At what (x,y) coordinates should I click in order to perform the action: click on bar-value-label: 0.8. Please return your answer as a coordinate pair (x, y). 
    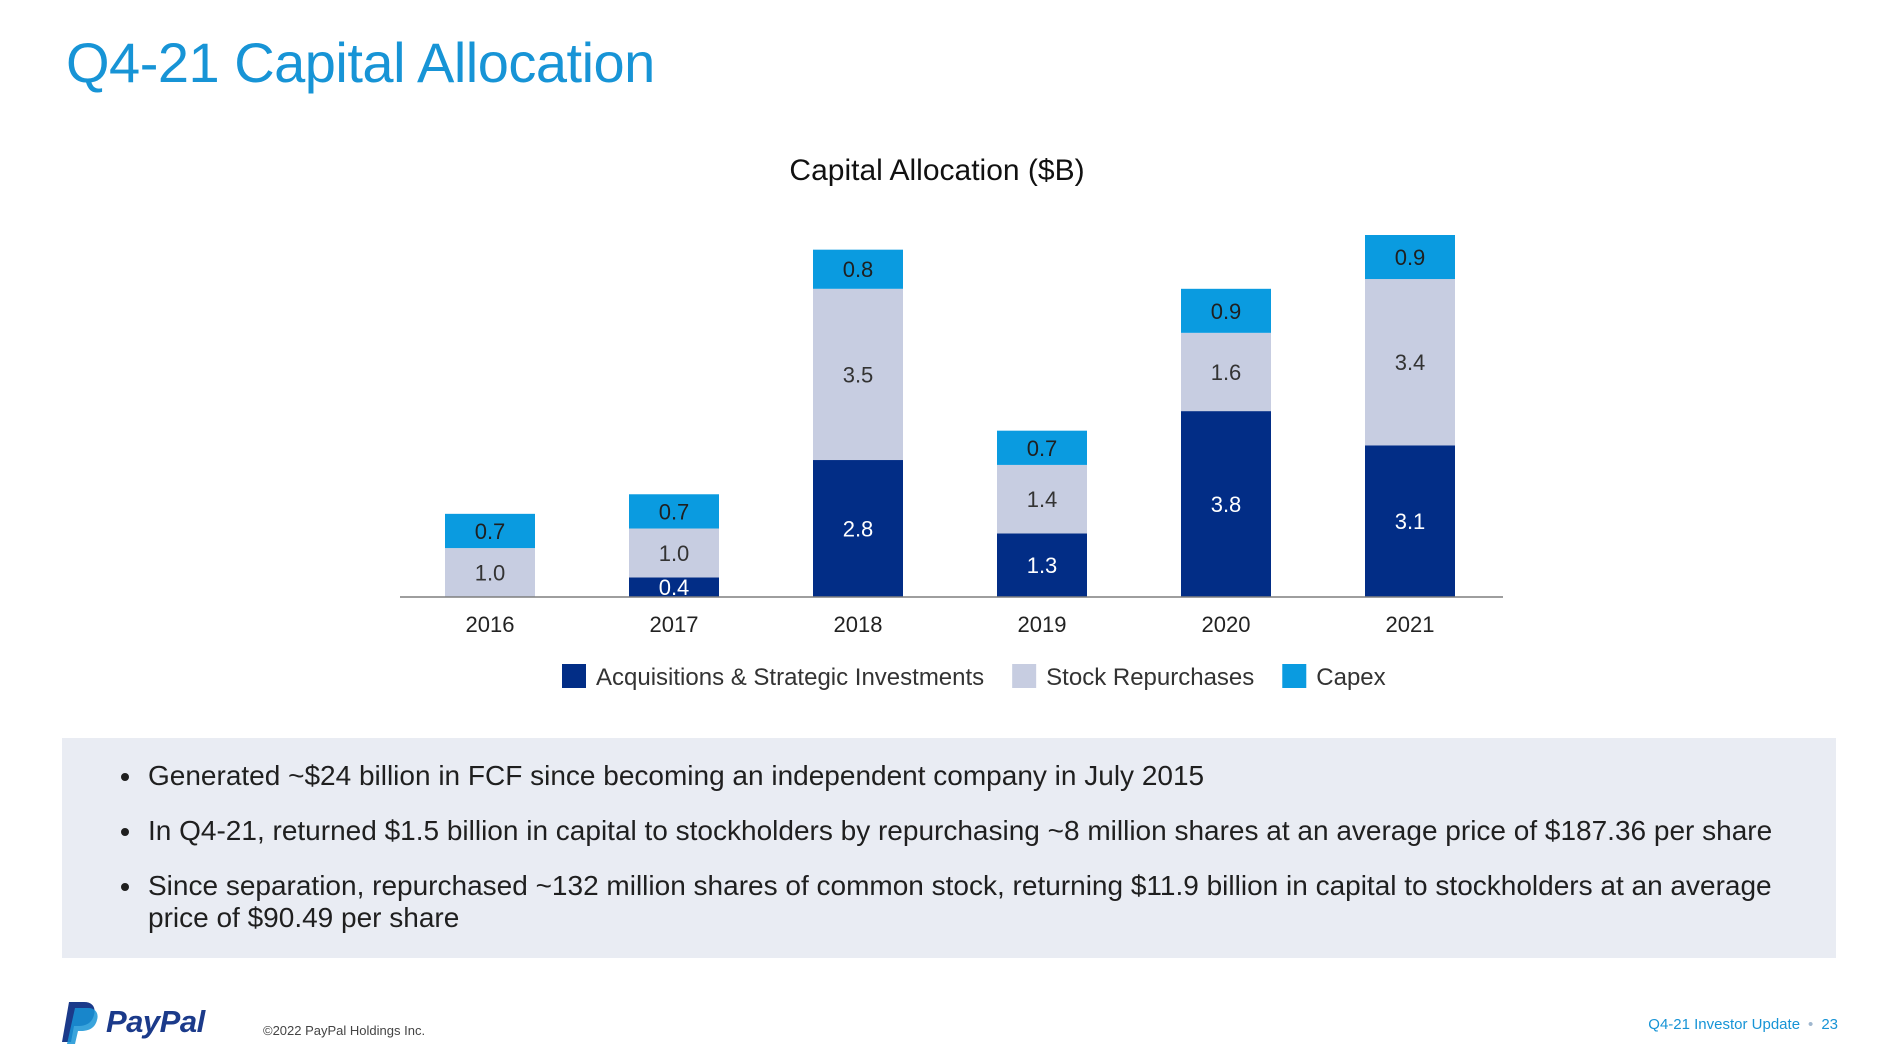
    Looking at the image, I should click on (858, 269).